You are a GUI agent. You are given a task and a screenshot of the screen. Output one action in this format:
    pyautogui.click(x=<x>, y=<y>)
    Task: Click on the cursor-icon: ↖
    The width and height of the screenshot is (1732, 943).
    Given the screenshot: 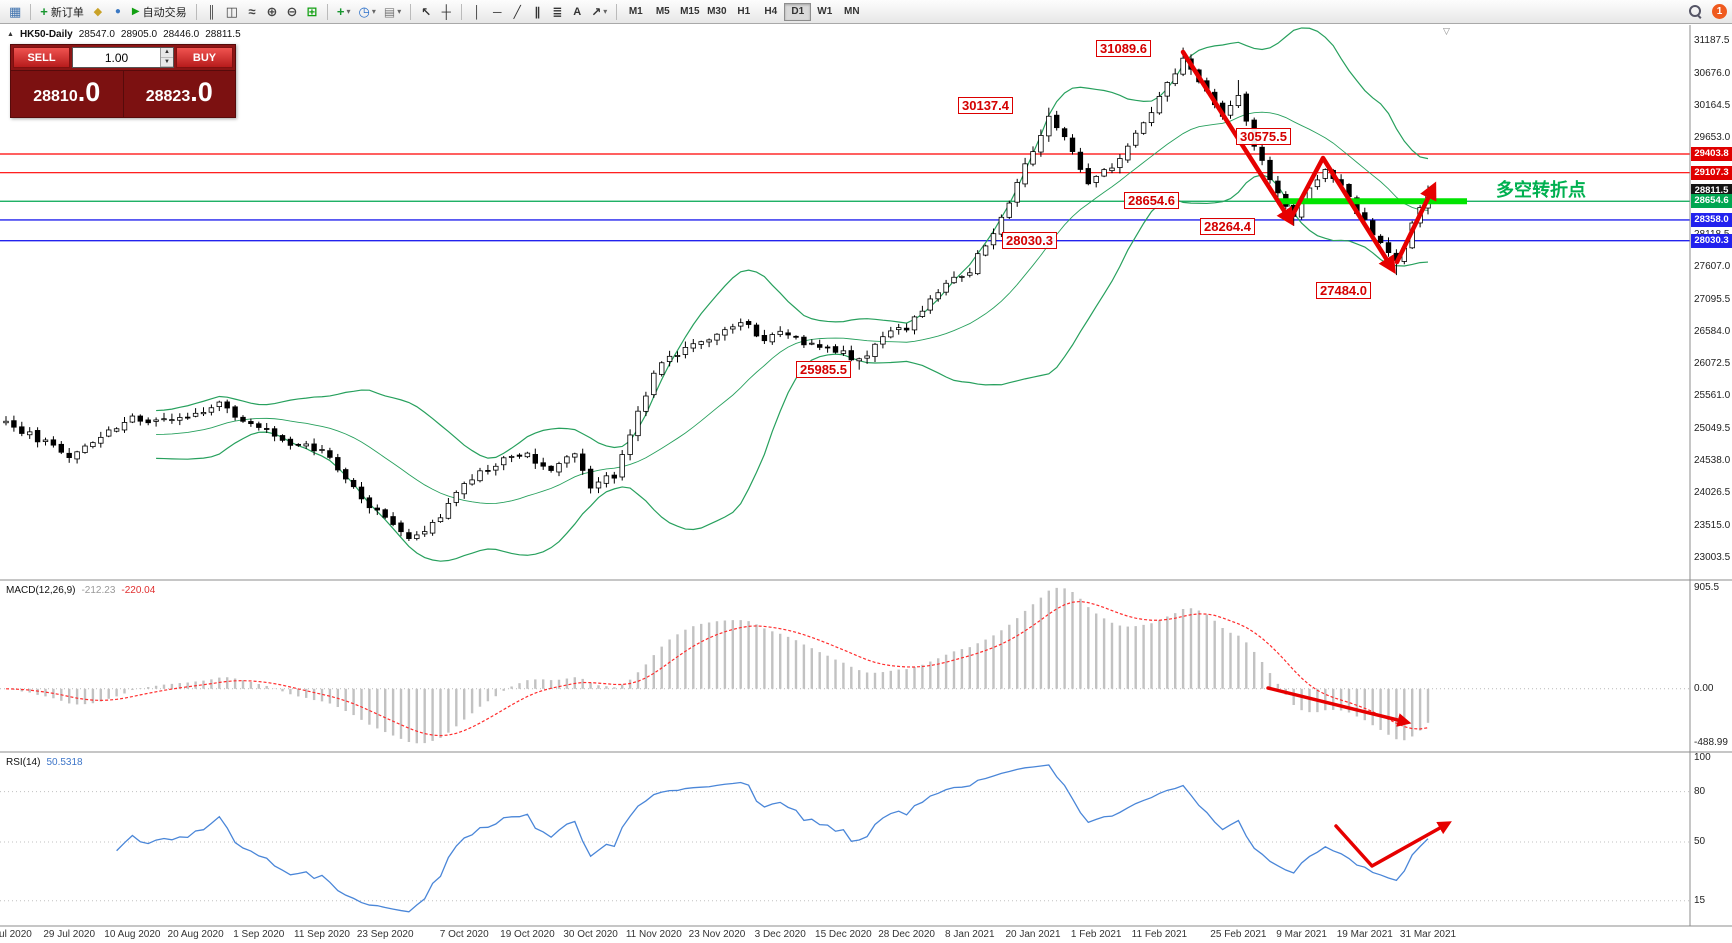 What is the action you would take?
    pyautogui.click(x=426, y=12)
    